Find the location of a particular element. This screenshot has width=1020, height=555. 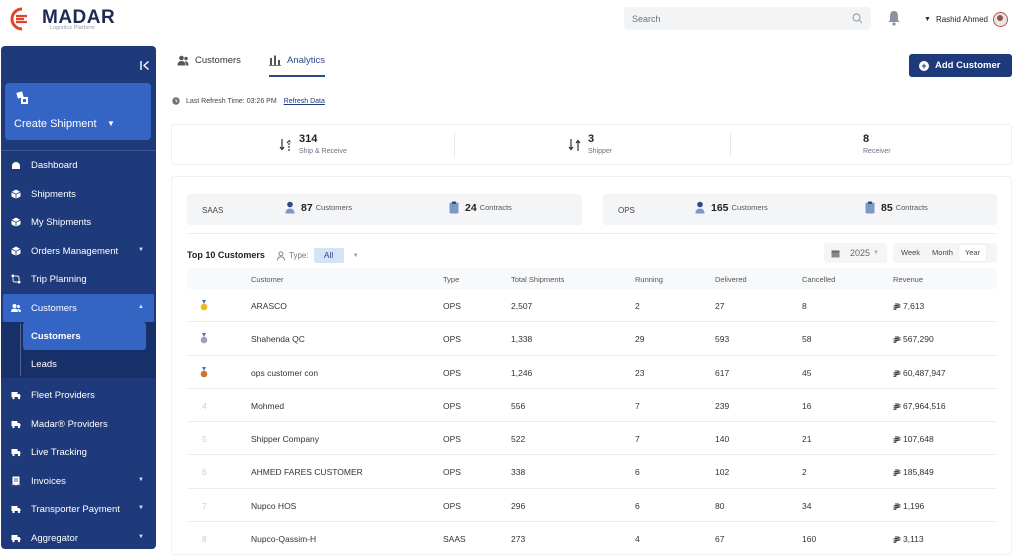

sidebar-item-madar-providers: Madar® Providers is located at coordinates (78, 424).